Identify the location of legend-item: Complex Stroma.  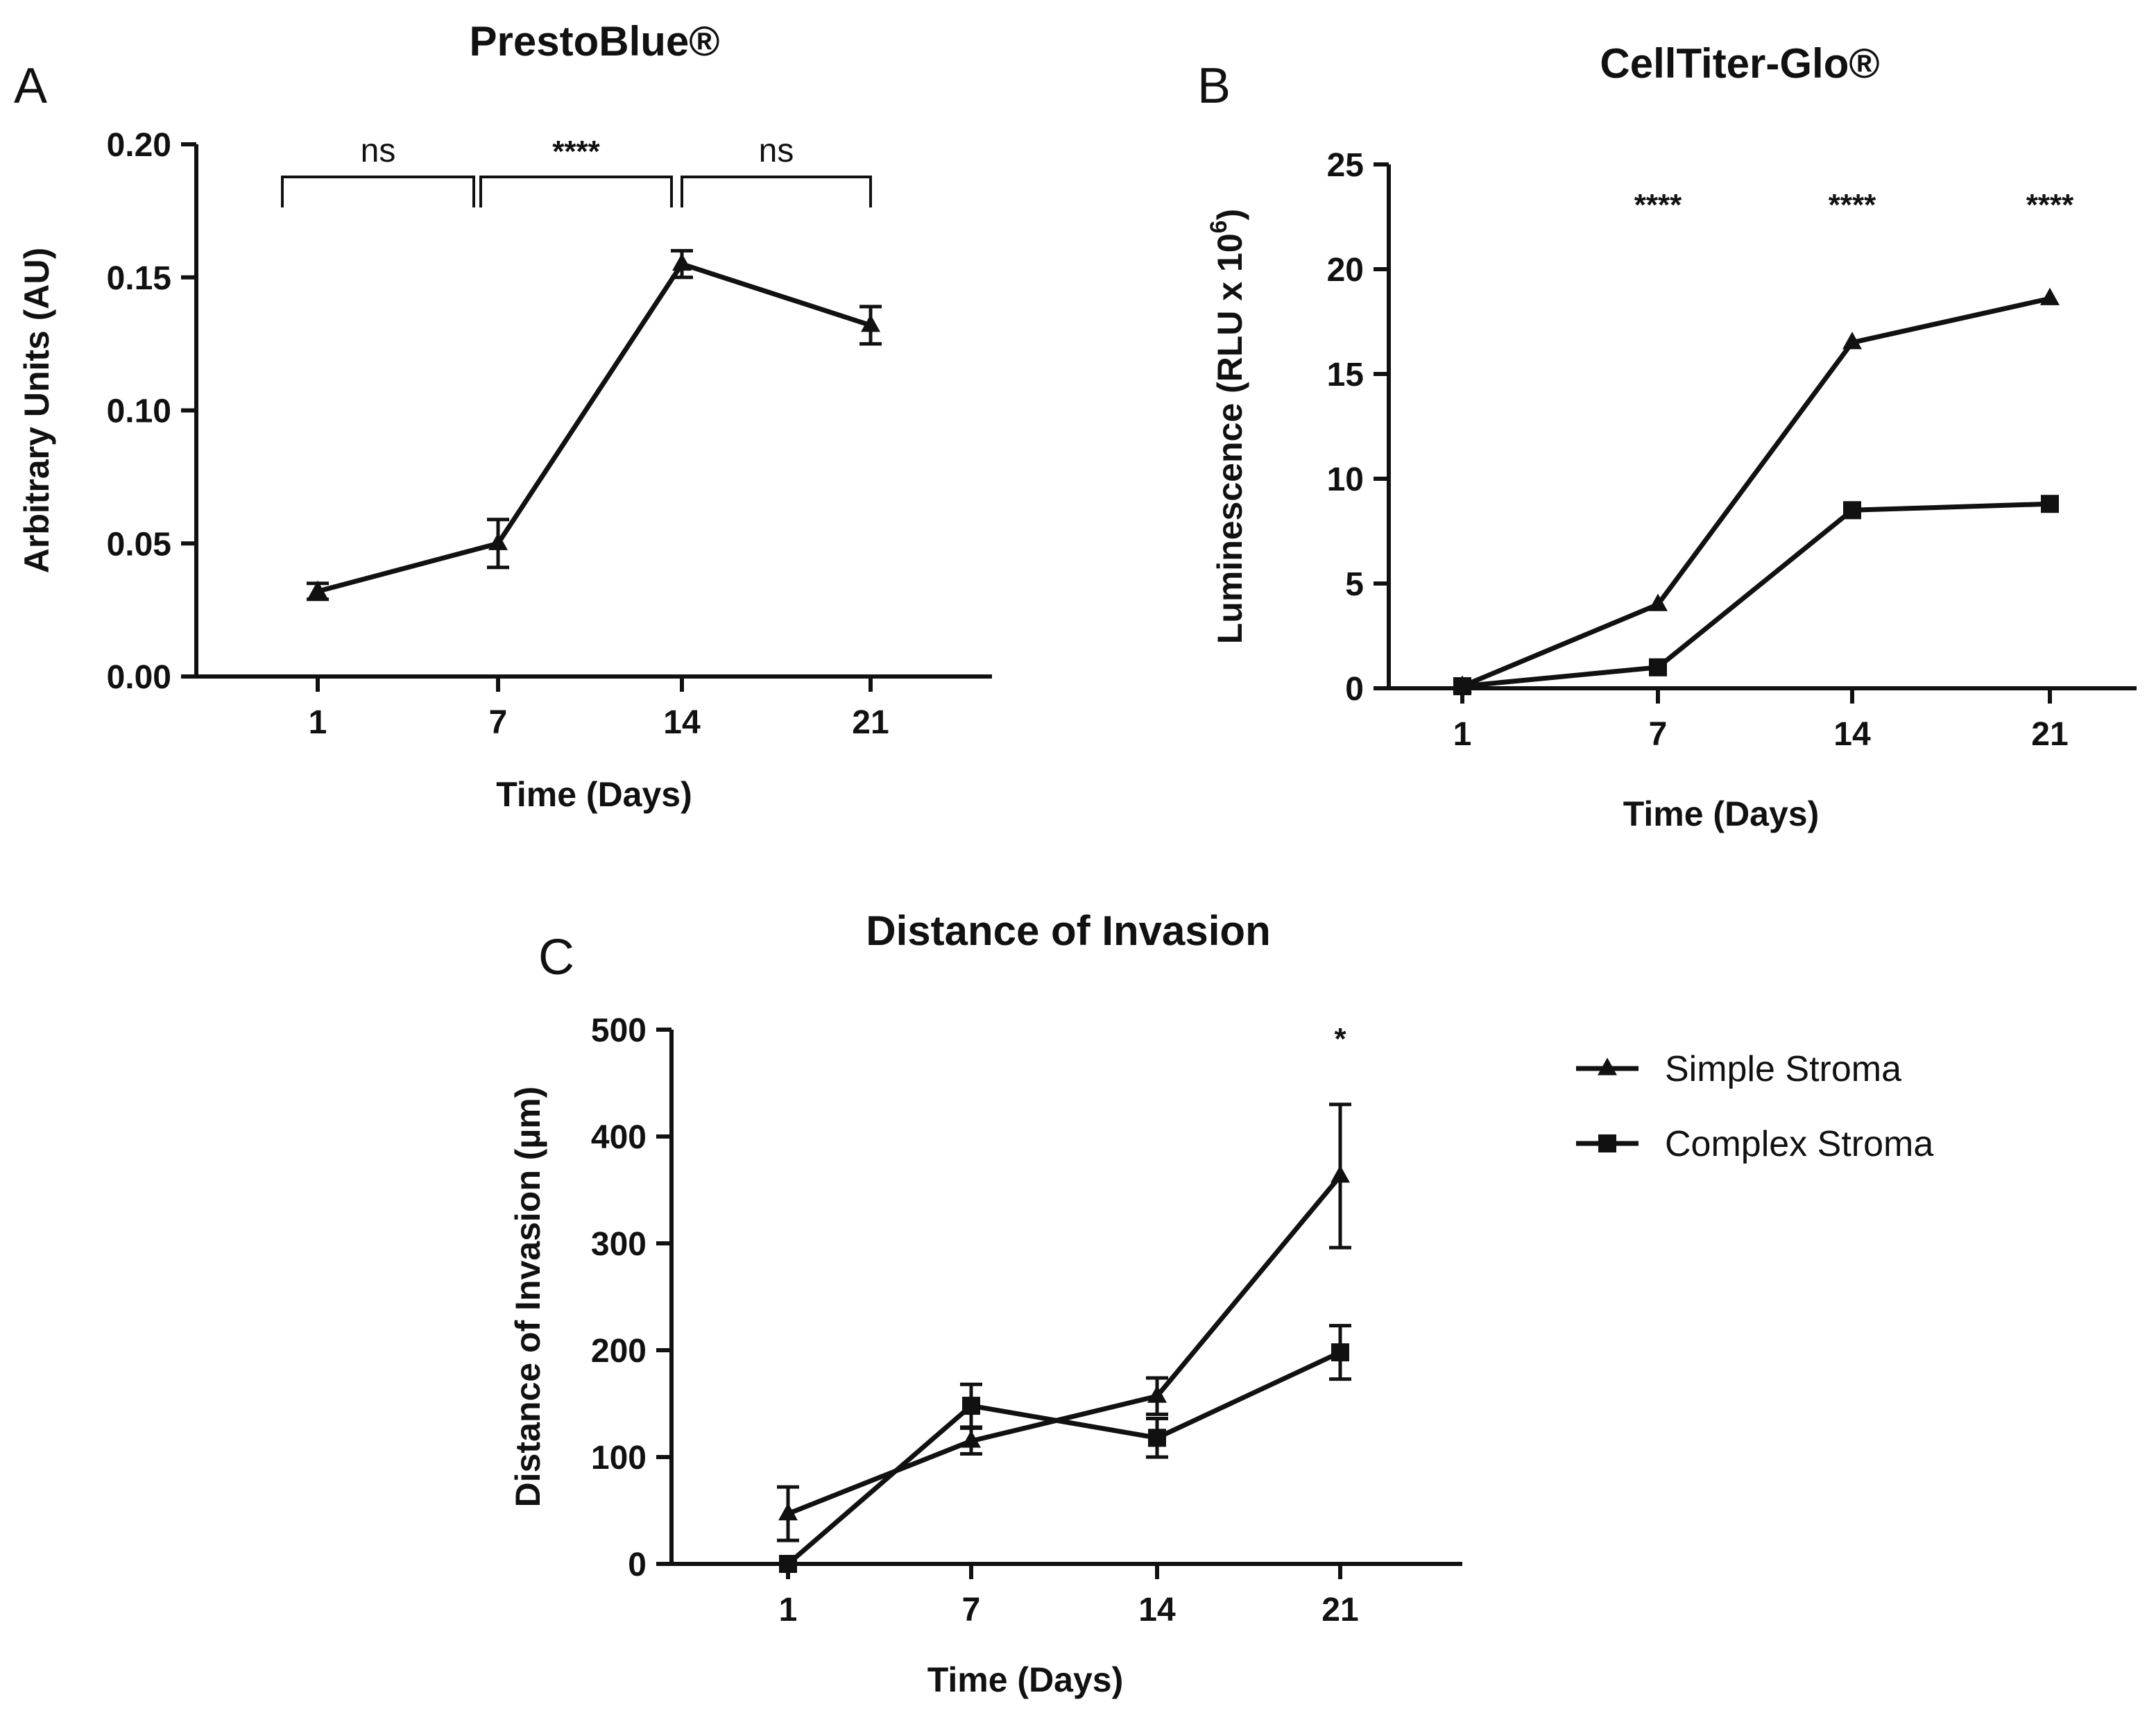
(1754, 1144).